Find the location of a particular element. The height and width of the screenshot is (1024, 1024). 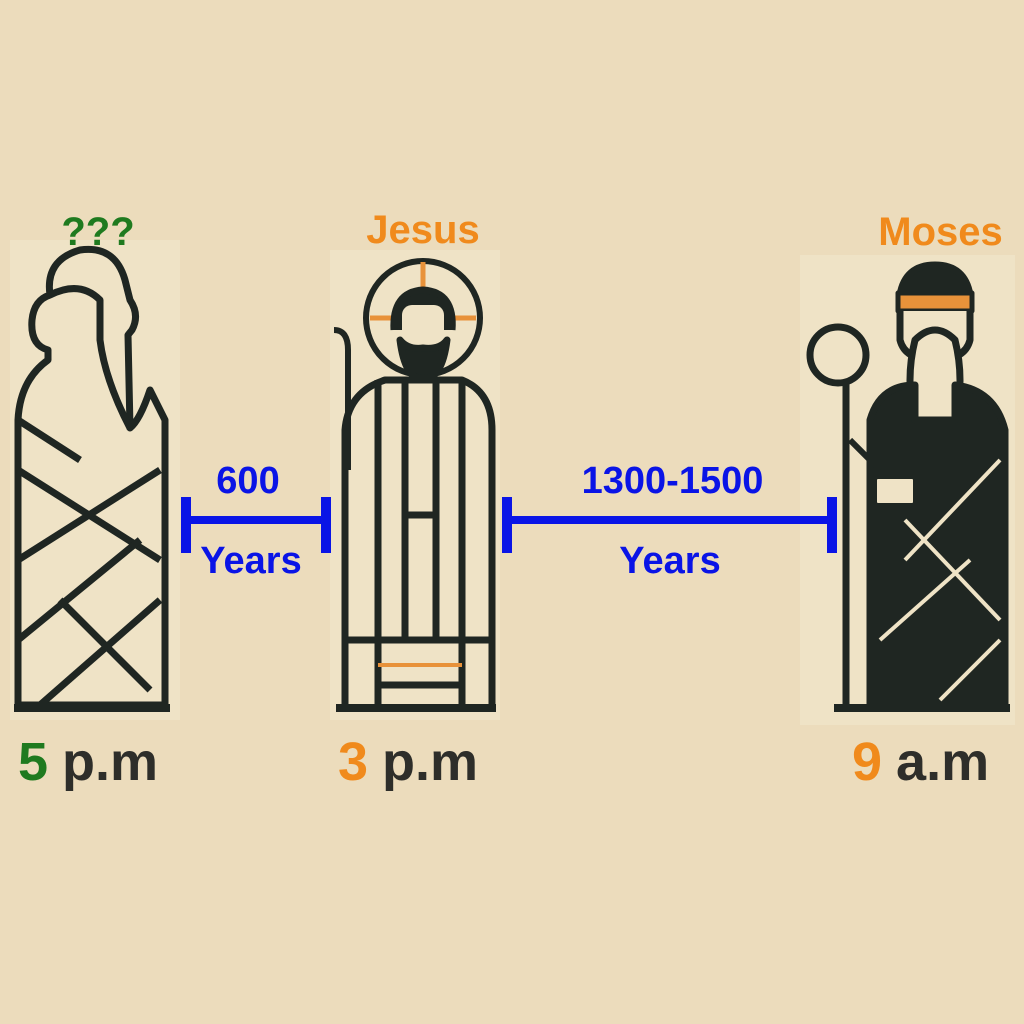

time-label-jesus: 3 p.m is located at coordinates (408, 762).